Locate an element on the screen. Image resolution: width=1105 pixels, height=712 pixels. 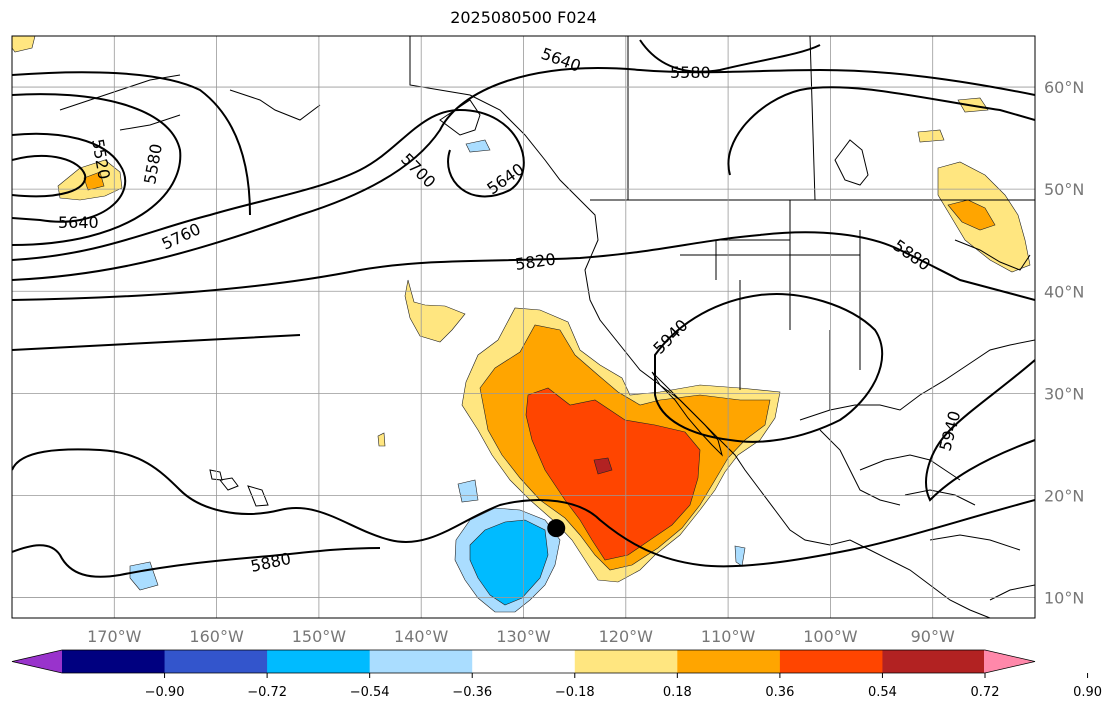
colorbar-tick-label: −0.72 is located at coordinates (267, 692).